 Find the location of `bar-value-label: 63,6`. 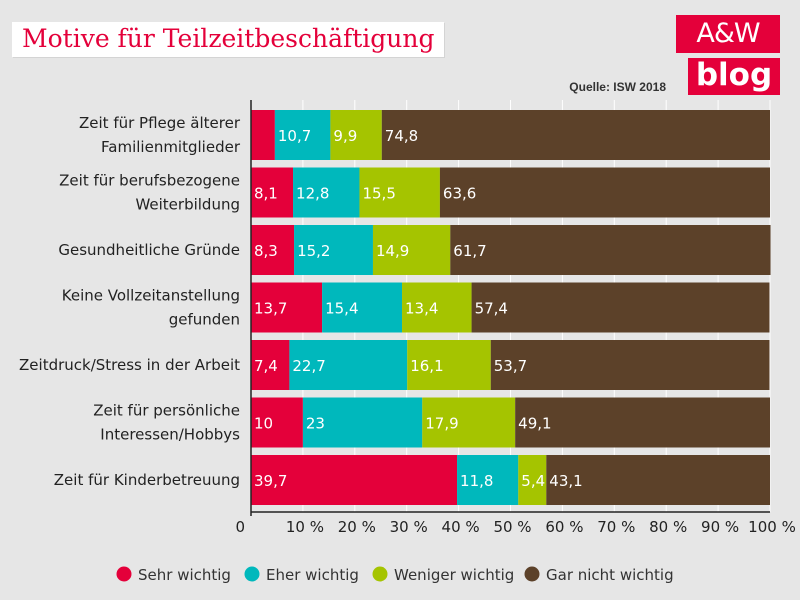

bar-value-label: 63,6 is located at coordinates (459, 194).